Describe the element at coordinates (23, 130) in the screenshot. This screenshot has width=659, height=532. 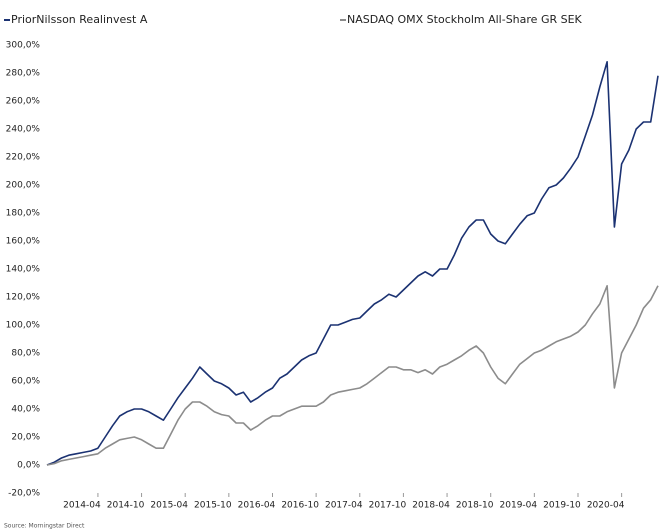
I see `y-tick-label: 240,0%` at that location.